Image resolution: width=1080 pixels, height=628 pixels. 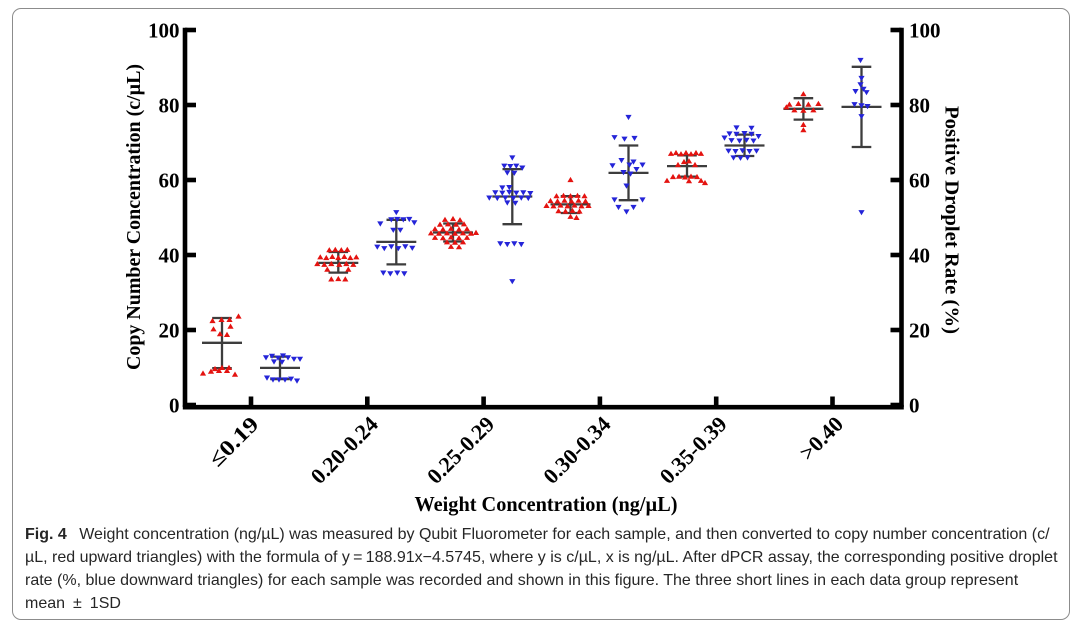 I want to click on svg-text: 0.35-0.39, so click(x=692, y=449).